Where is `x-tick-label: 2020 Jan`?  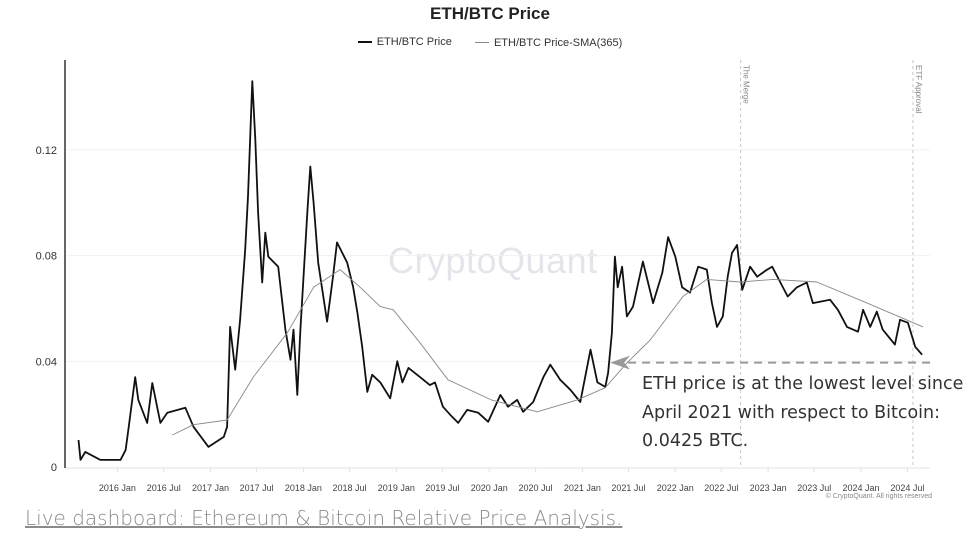 x-tick-label: 2020 Jan is located at coordinates (489, 488).